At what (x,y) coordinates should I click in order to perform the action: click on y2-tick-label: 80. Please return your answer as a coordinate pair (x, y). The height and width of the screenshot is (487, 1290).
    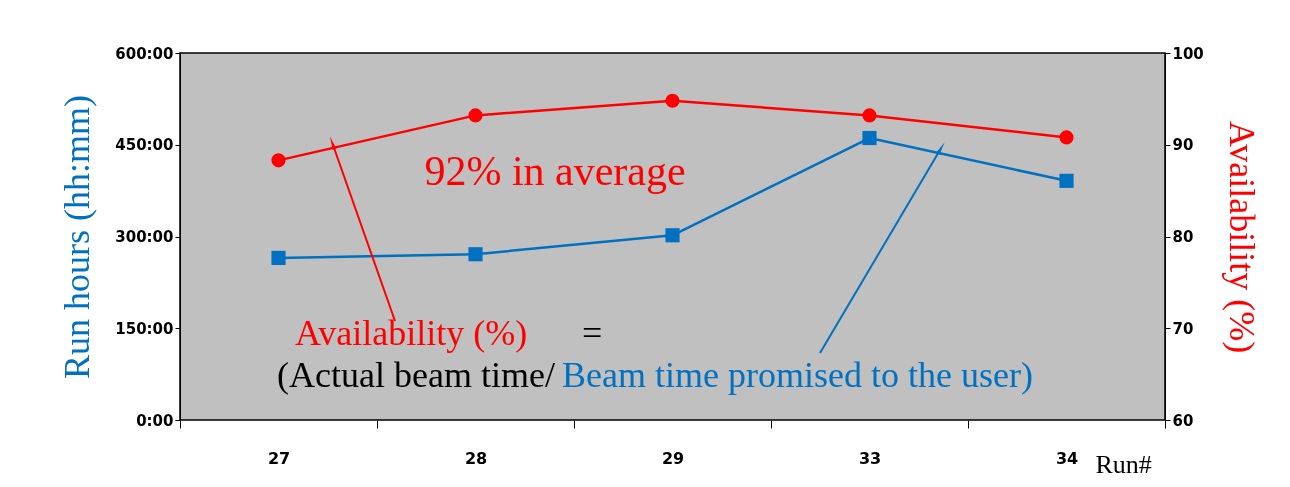
    Looking at the image, I should click on (1183, 237).